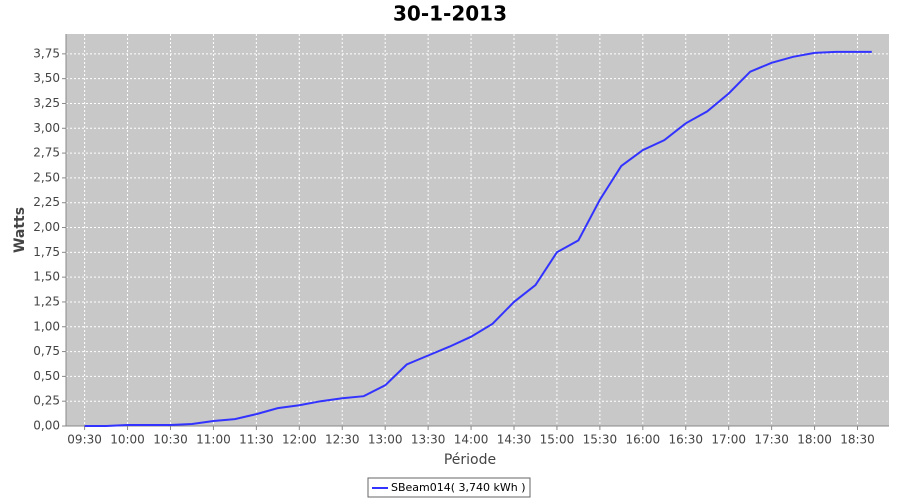 The image size is (900, 500). I want to click on y-tick-label: 2,25, so click(46, 202).